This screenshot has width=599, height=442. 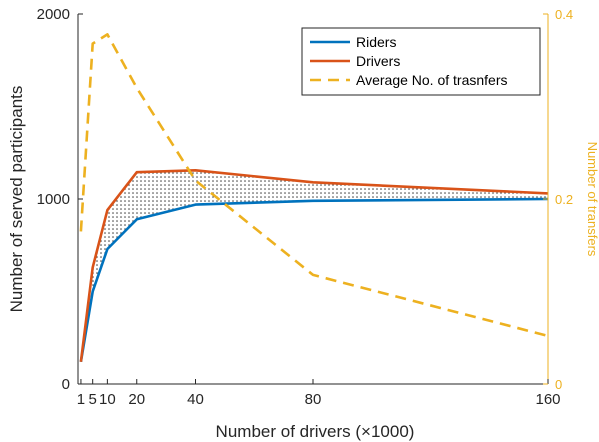 I want to click on legend: Riders Drivers Average No. of trasnfers, so click(x=421, y=61).